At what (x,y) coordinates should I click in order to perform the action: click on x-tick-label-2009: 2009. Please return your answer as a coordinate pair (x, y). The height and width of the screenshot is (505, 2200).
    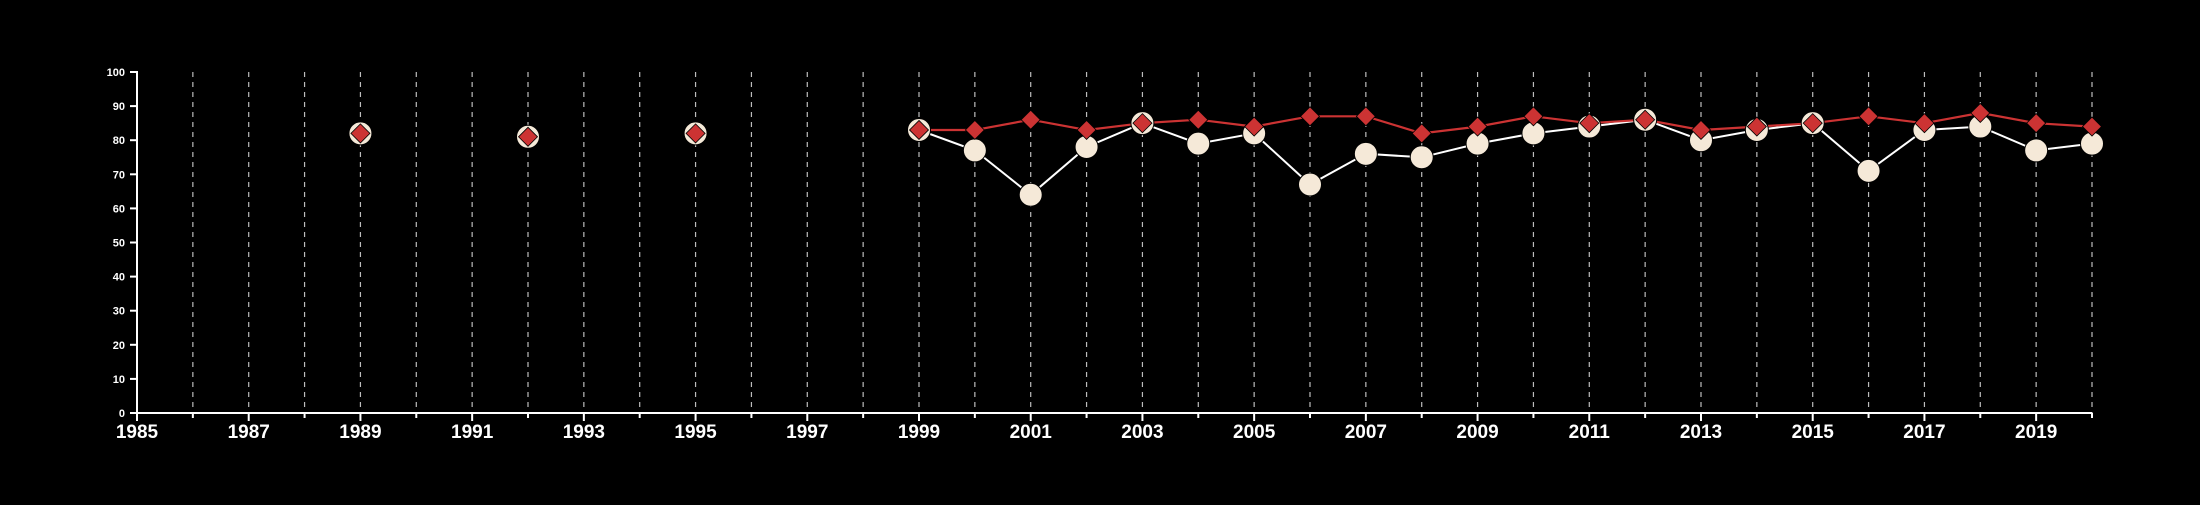
    Looking at the image, I should click on (1477, 432).